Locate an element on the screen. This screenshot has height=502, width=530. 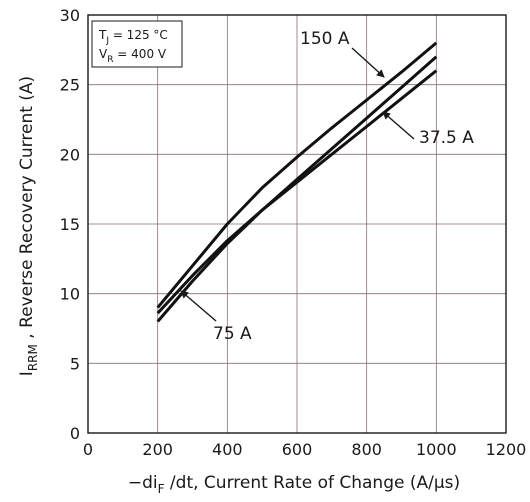
x-tick-label: 600 is located at coordinates (297, 449).